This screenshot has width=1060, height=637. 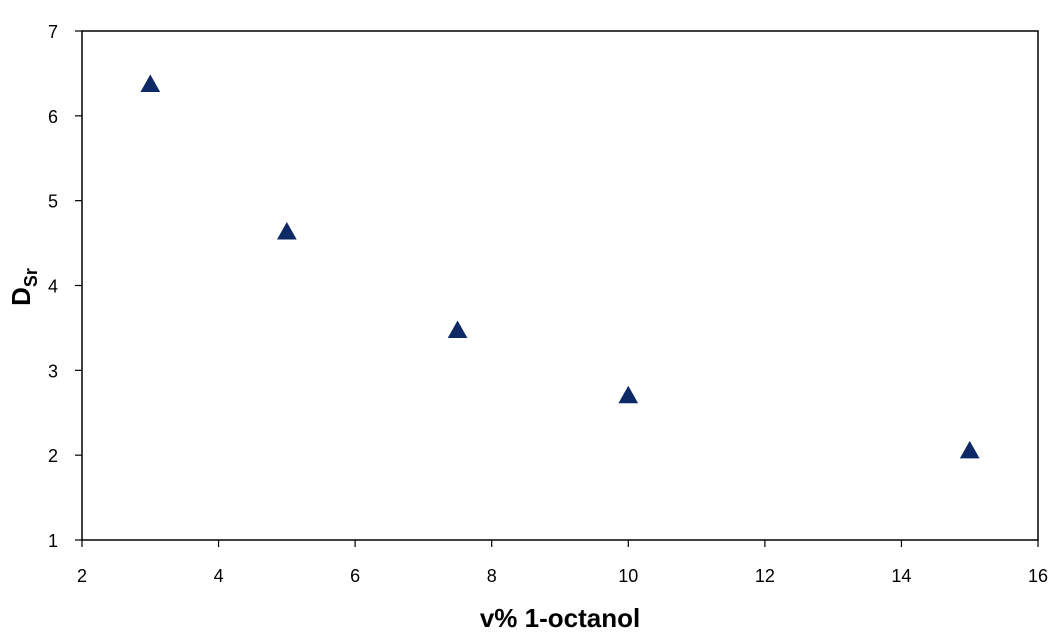 What do you see at coordinates (53, 287) in the screenshot?
I see `y-tick-label: 4` at bounding box center [53, 287].